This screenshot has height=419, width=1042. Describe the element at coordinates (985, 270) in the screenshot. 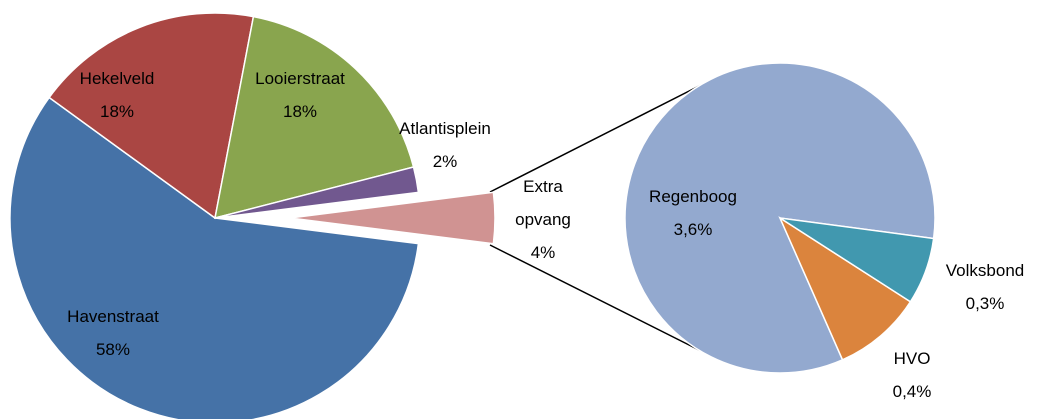

I see `slice-name: Volksbond` at that location.